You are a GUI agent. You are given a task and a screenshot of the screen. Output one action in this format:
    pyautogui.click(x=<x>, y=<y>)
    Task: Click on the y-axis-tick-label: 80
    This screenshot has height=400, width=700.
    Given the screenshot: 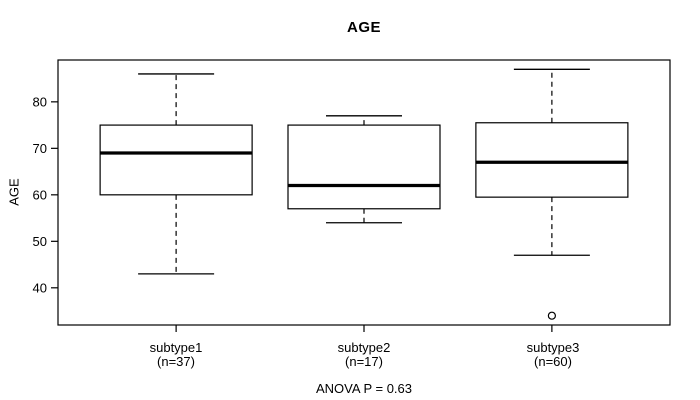 What is the action you would take?
    pyautogui.click(x=40, y=101)
    